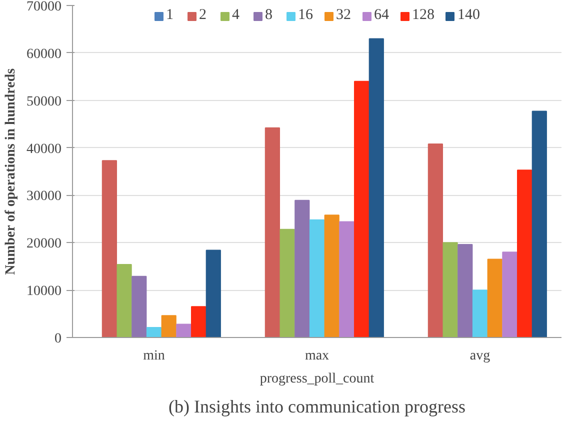 The height and width of the screenshot is (421, 566). What do you see at coordinates (170, 15) in the screenshot?
I see `legend-label: 1` at bounding box center [170, 15].